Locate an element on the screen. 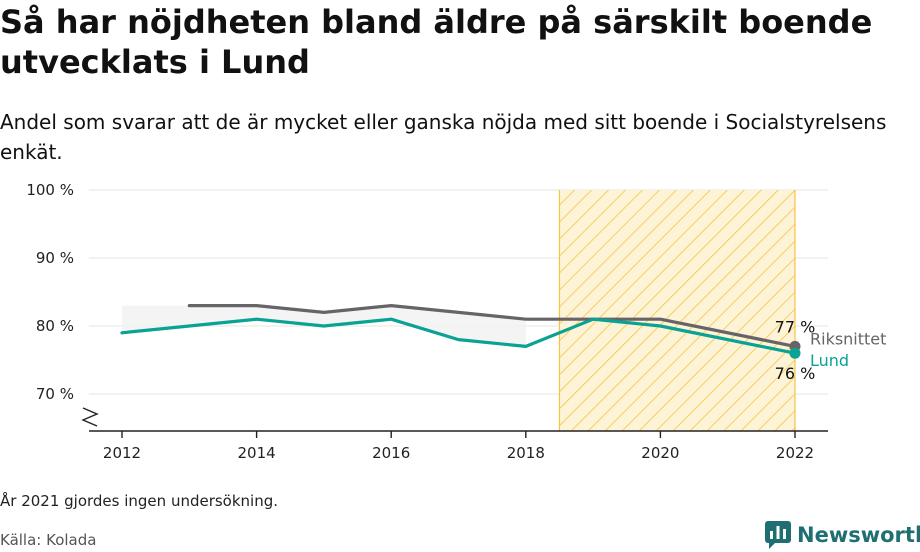  y-tick-label: 70 % is located at coordinates (55, 394).